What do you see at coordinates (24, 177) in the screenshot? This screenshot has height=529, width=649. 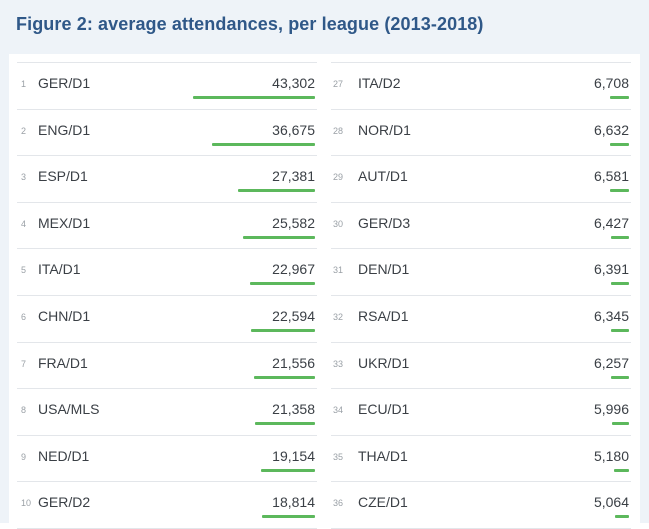 I see `rank-label: 3` at bounding box center [24, 177].